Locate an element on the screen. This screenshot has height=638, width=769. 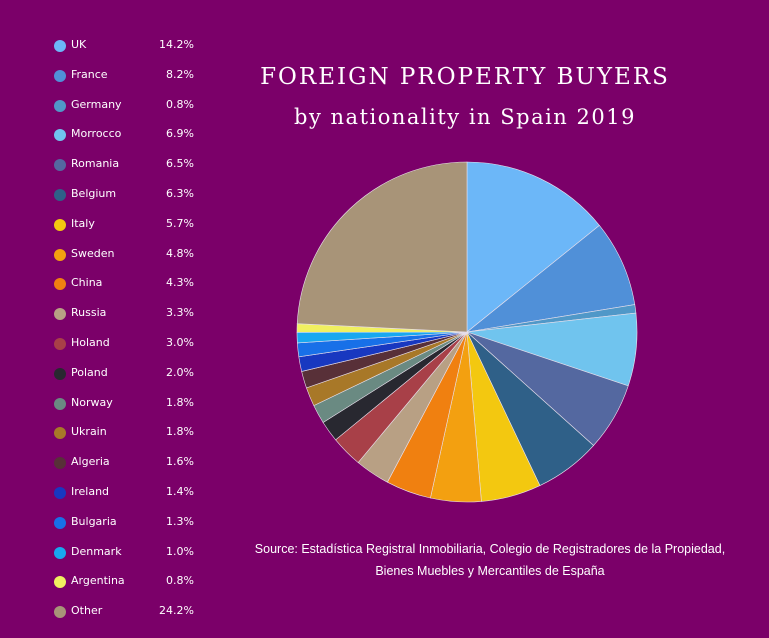
legend-label: Ukrain is located at coordinates (89, 432).